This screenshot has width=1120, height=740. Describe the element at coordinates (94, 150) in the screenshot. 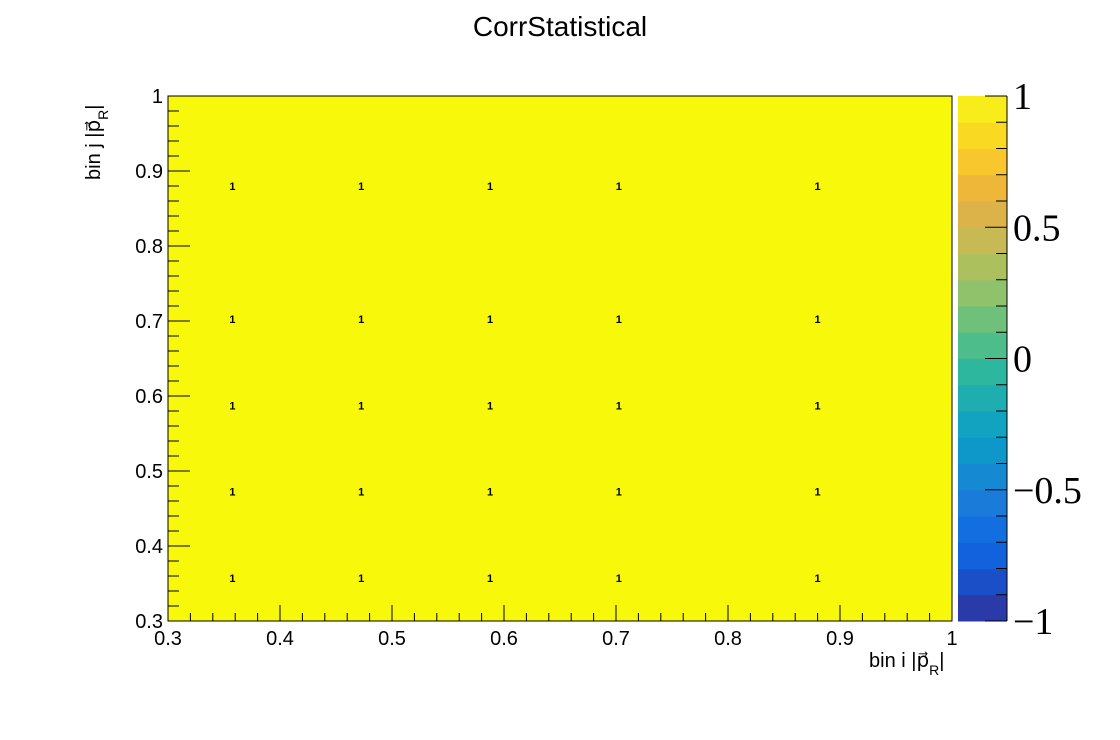

I see `y-axis-label-text: bin j |p⃗` at that location.